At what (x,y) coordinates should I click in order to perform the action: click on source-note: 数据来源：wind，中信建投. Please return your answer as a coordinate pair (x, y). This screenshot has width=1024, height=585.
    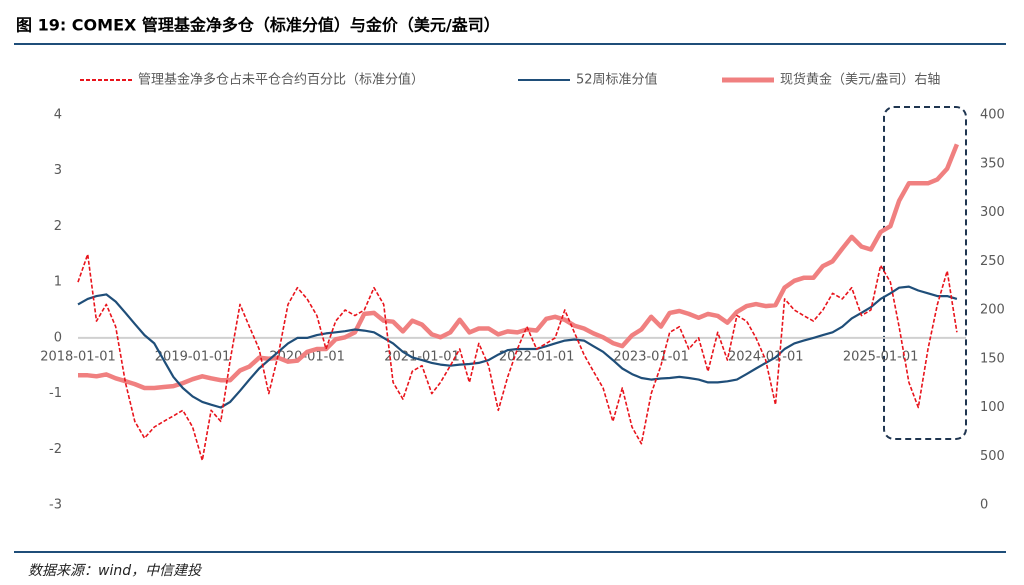
    Looking at the image, I should click on (115, 571).